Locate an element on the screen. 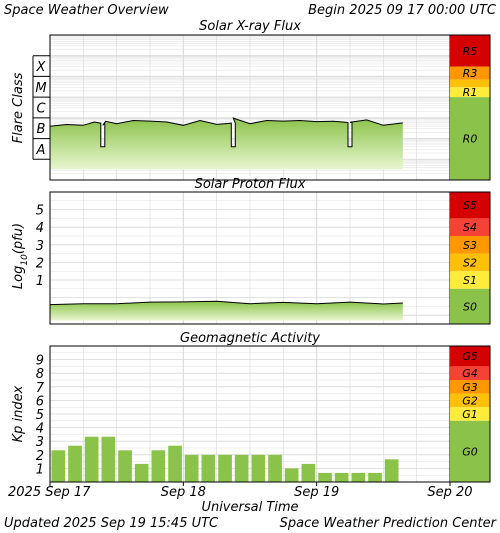 The width and height of the screenshot is (500, 533). proton-scale-label: S3 is located at coordinates (470, 245).